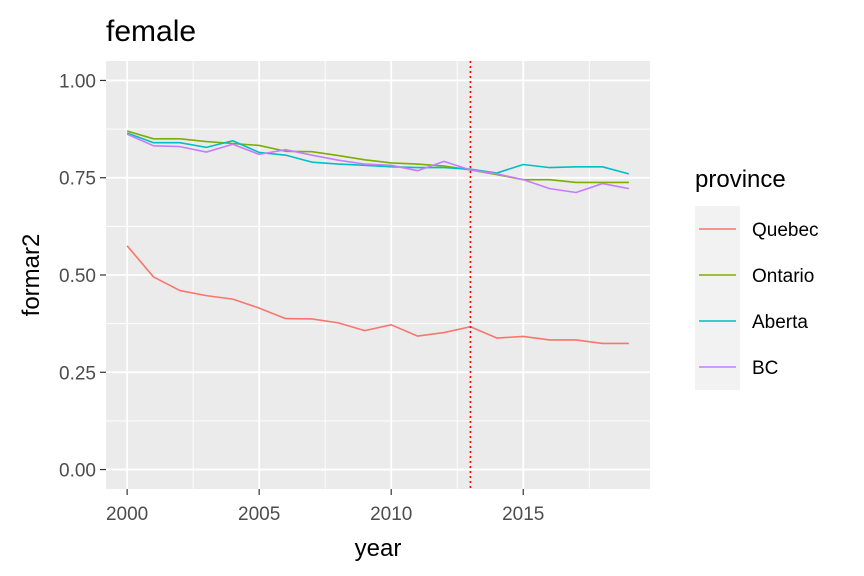 The width and height of the screenshot is (864, 576). What do you see at coordinates (77, 471) in the screenshot?
I see `y-tick-label: 0.00` at bounding box center [77, 471].